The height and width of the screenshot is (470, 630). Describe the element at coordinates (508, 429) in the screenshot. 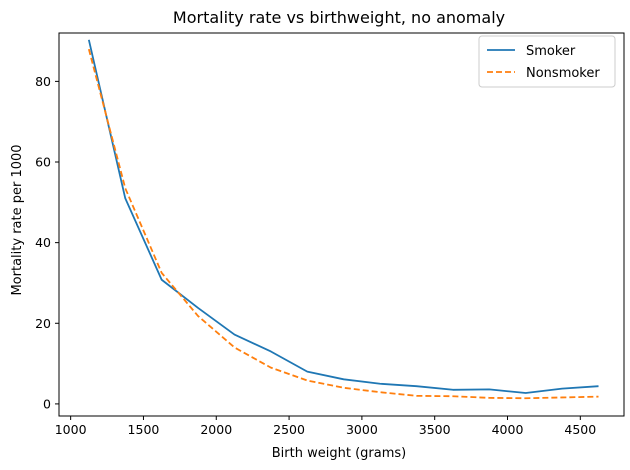

I see `x-tick-label: 4000` at that location.